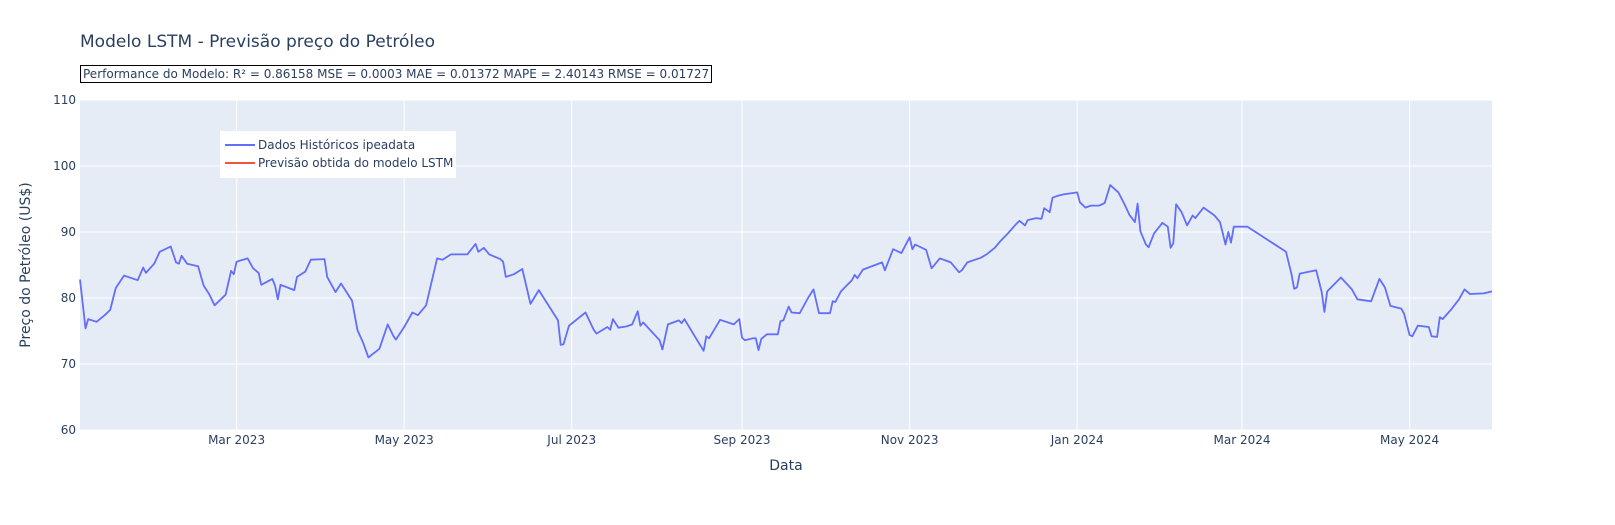 This screenshot has height=525, width=1615. I want to click on legend-label-historico: Dados Históricos ipeadata, so click(336, 145).